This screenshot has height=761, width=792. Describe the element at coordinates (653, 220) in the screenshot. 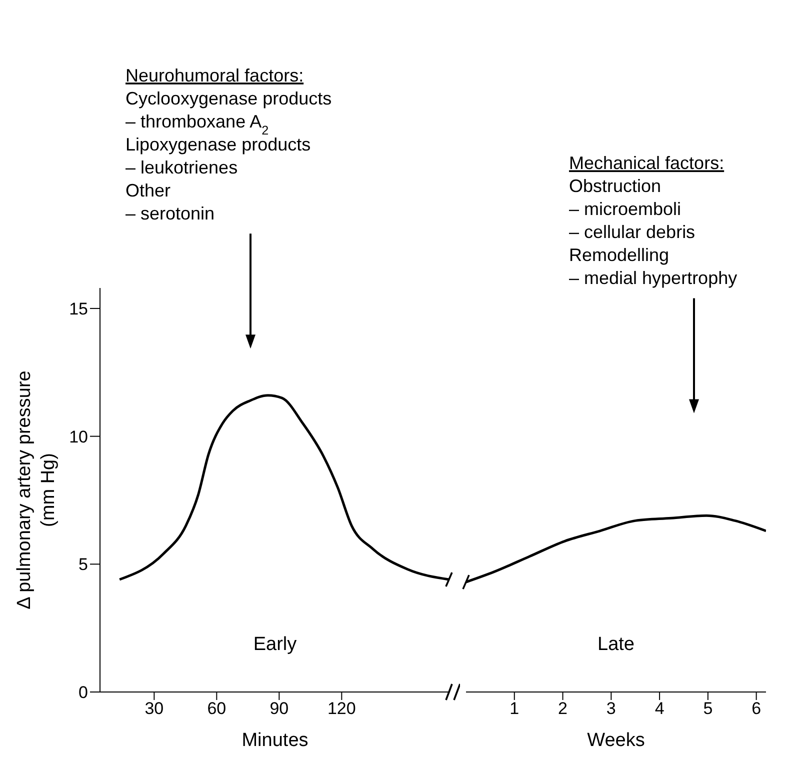

I see `text: Mechanical factors: Obstruction – microemboli – cellular debris Remodelling – medial hypertrophy` at that location.